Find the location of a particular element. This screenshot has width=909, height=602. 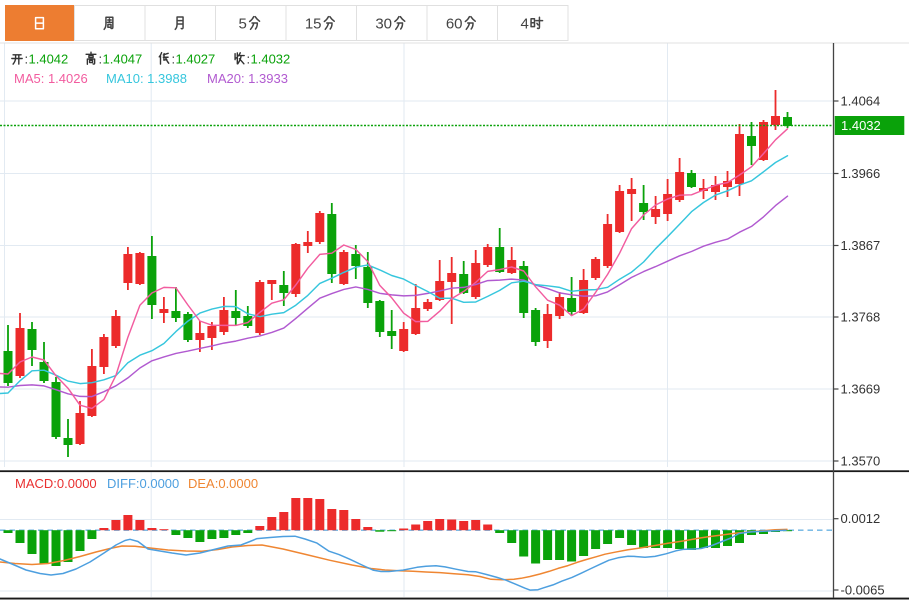

svg-text: 1.3867 is located at coordinates (861, 245).